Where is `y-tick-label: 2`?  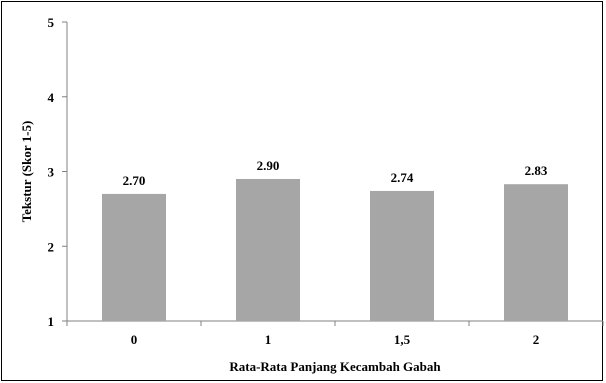 y-tick-label: 2 is located at coordinates (51, 246).